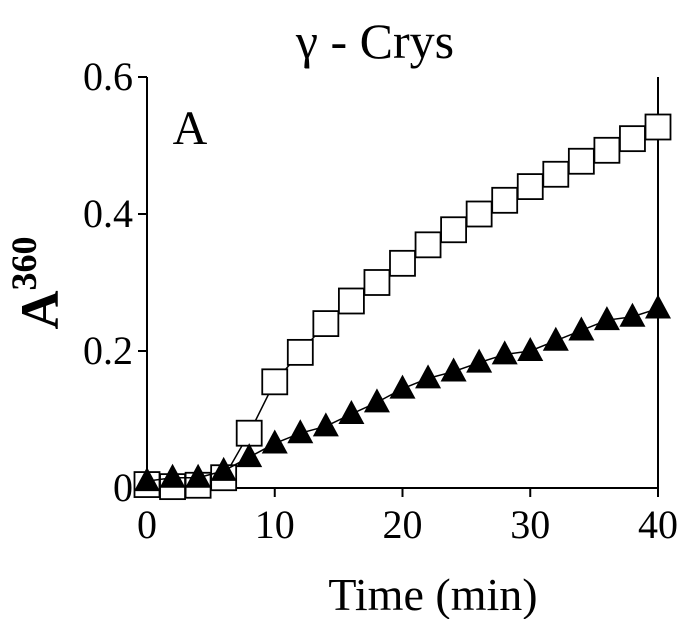  What do you see at coordinates (403, 524) in the screenshot?
I see `x-tick-label: 20` at bounding box center [403, 524].